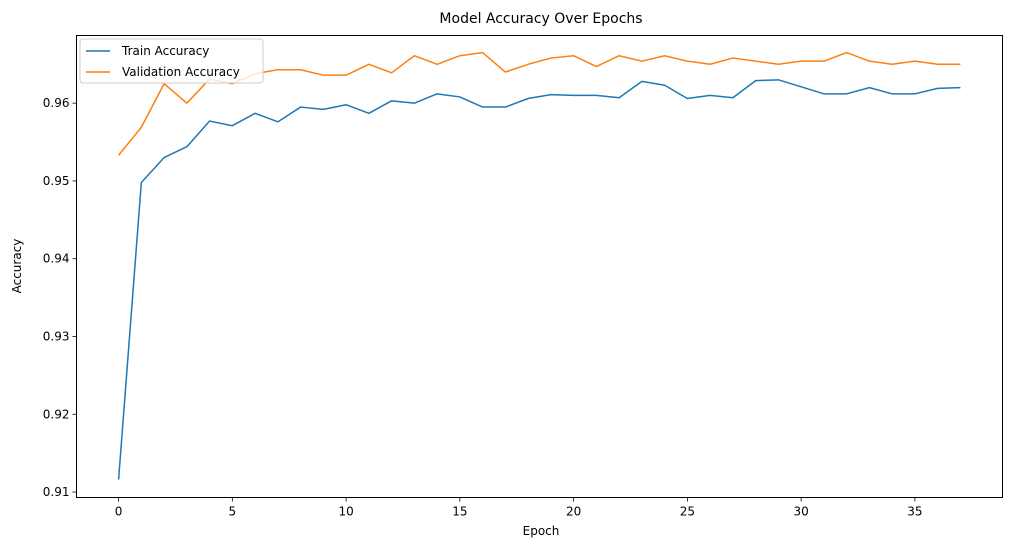  I want to click on x-tick-label: 15, so click(459, 512).